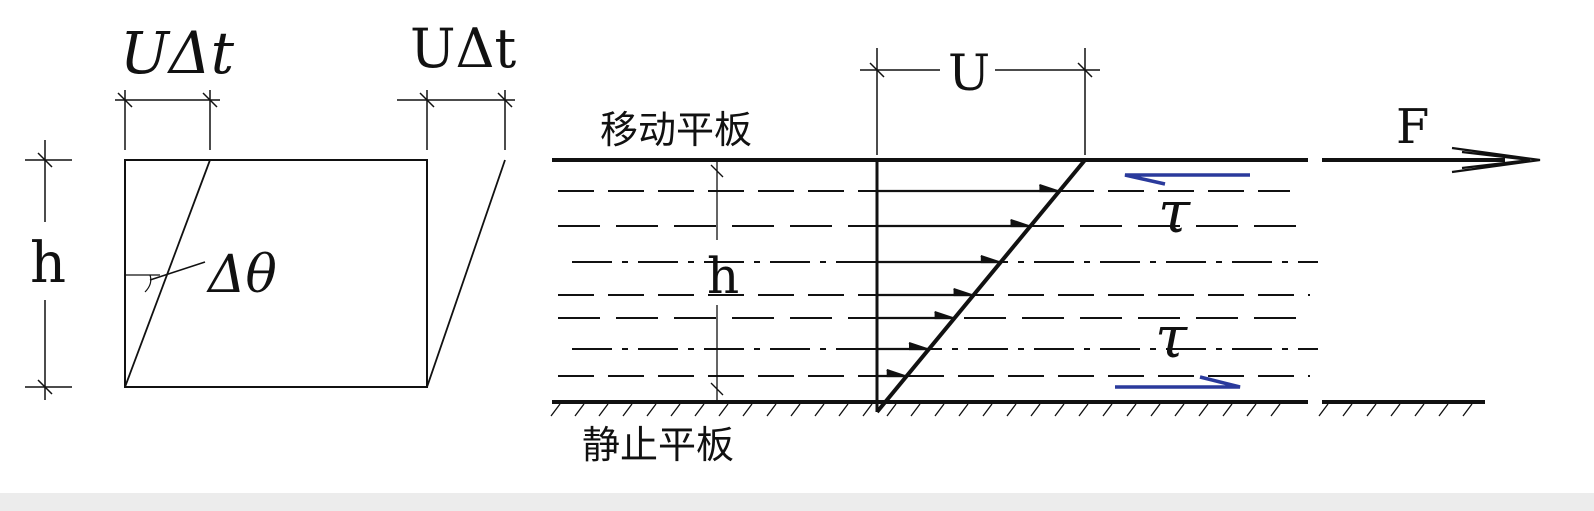  I want to click on label-dtheta: Δθ, so click(241, 275).